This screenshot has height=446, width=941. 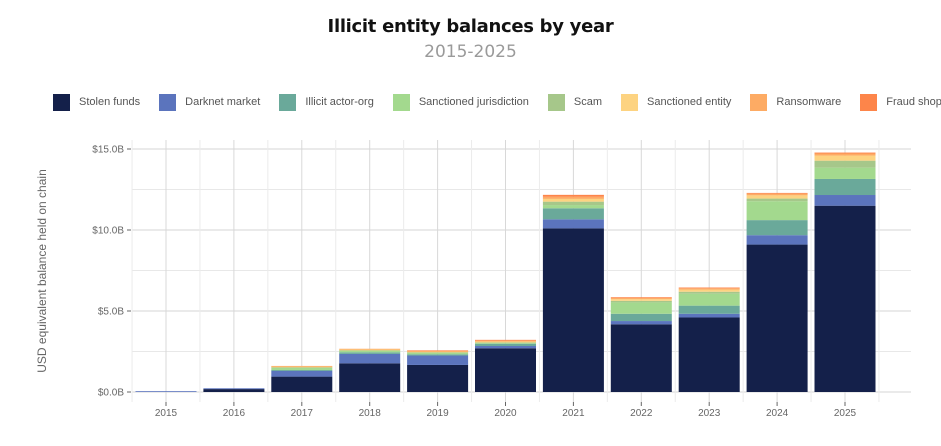 I want to click on bar-stack-2021, so click(x=573, y=293).